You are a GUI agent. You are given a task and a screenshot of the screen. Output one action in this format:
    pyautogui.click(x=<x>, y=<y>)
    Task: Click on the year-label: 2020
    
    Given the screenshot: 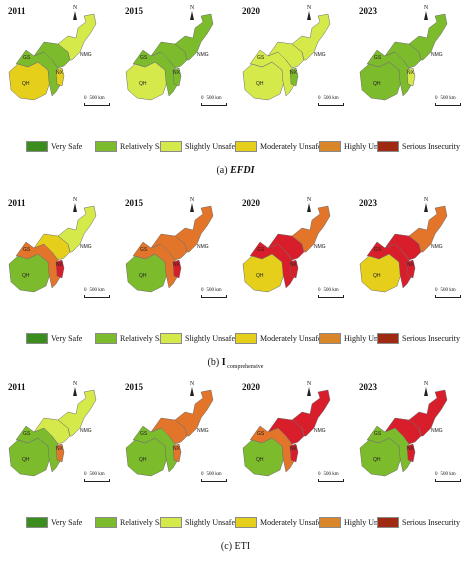 What is the action you would take?
    pyautogui.click(x=251, y=387)
    